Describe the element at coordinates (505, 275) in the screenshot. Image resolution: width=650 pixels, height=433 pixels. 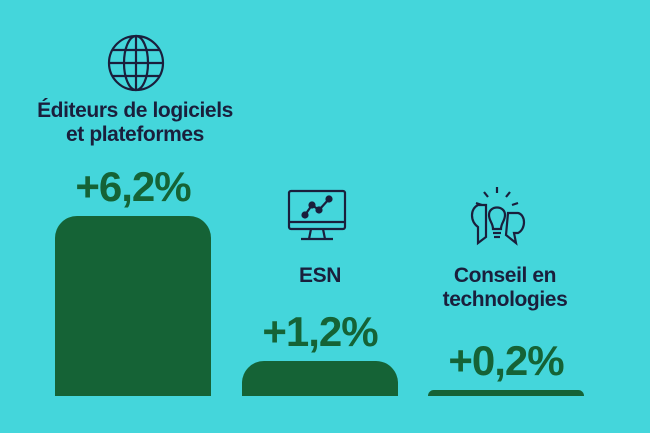
I see `category-label-2-line-1: Conseil en` at that location.